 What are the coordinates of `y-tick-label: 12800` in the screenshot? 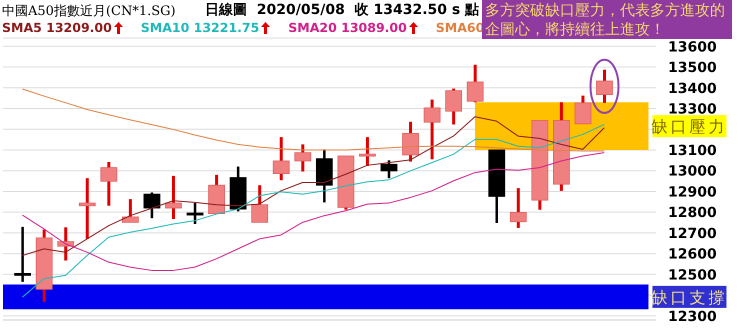 It's located at (692, 213).